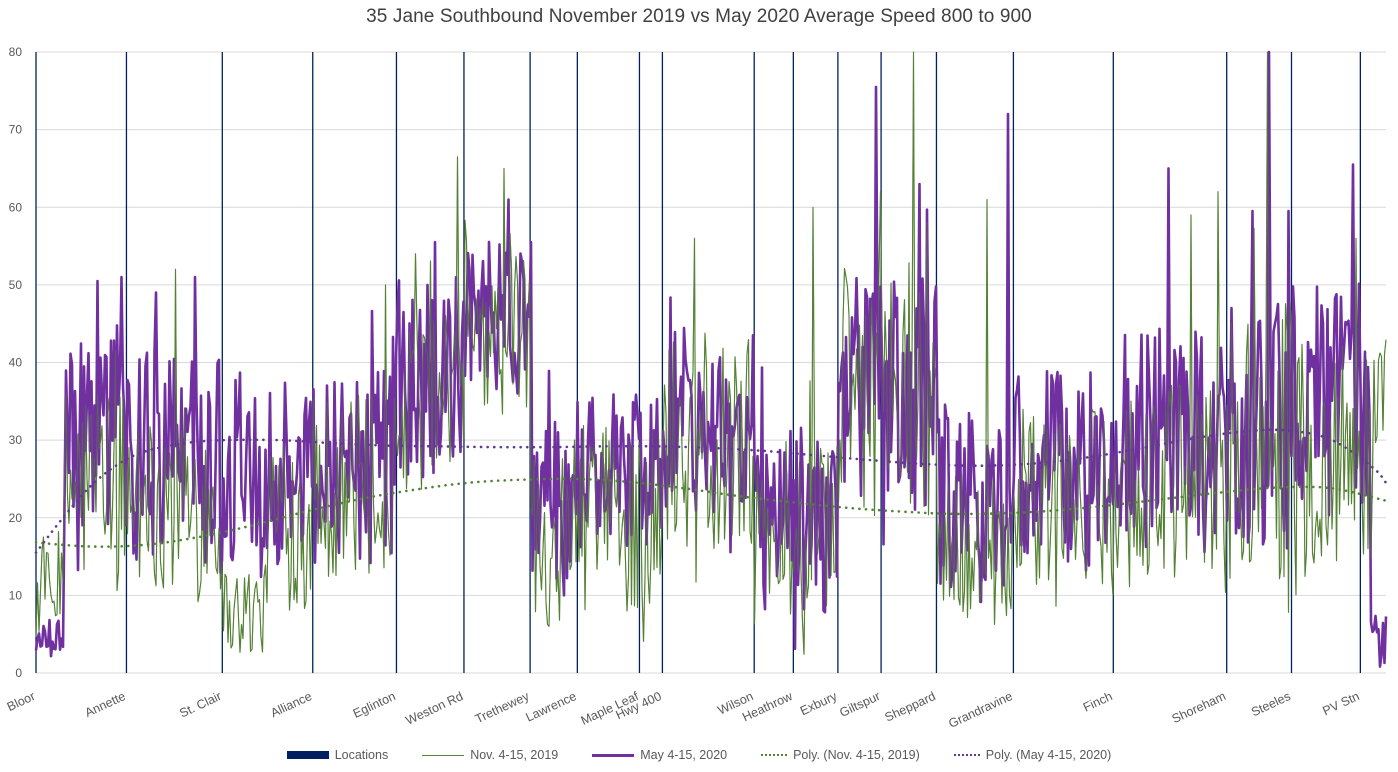 The image size is (1398, 772). What do you see at coordinates (16, 285) in the screenshot?
I see `y-tick-label: 50` at bounding box center [16, 285].